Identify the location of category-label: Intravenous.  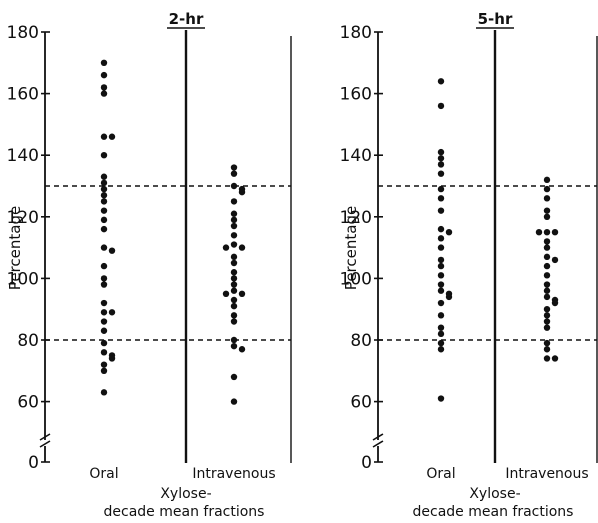
(233, 474).